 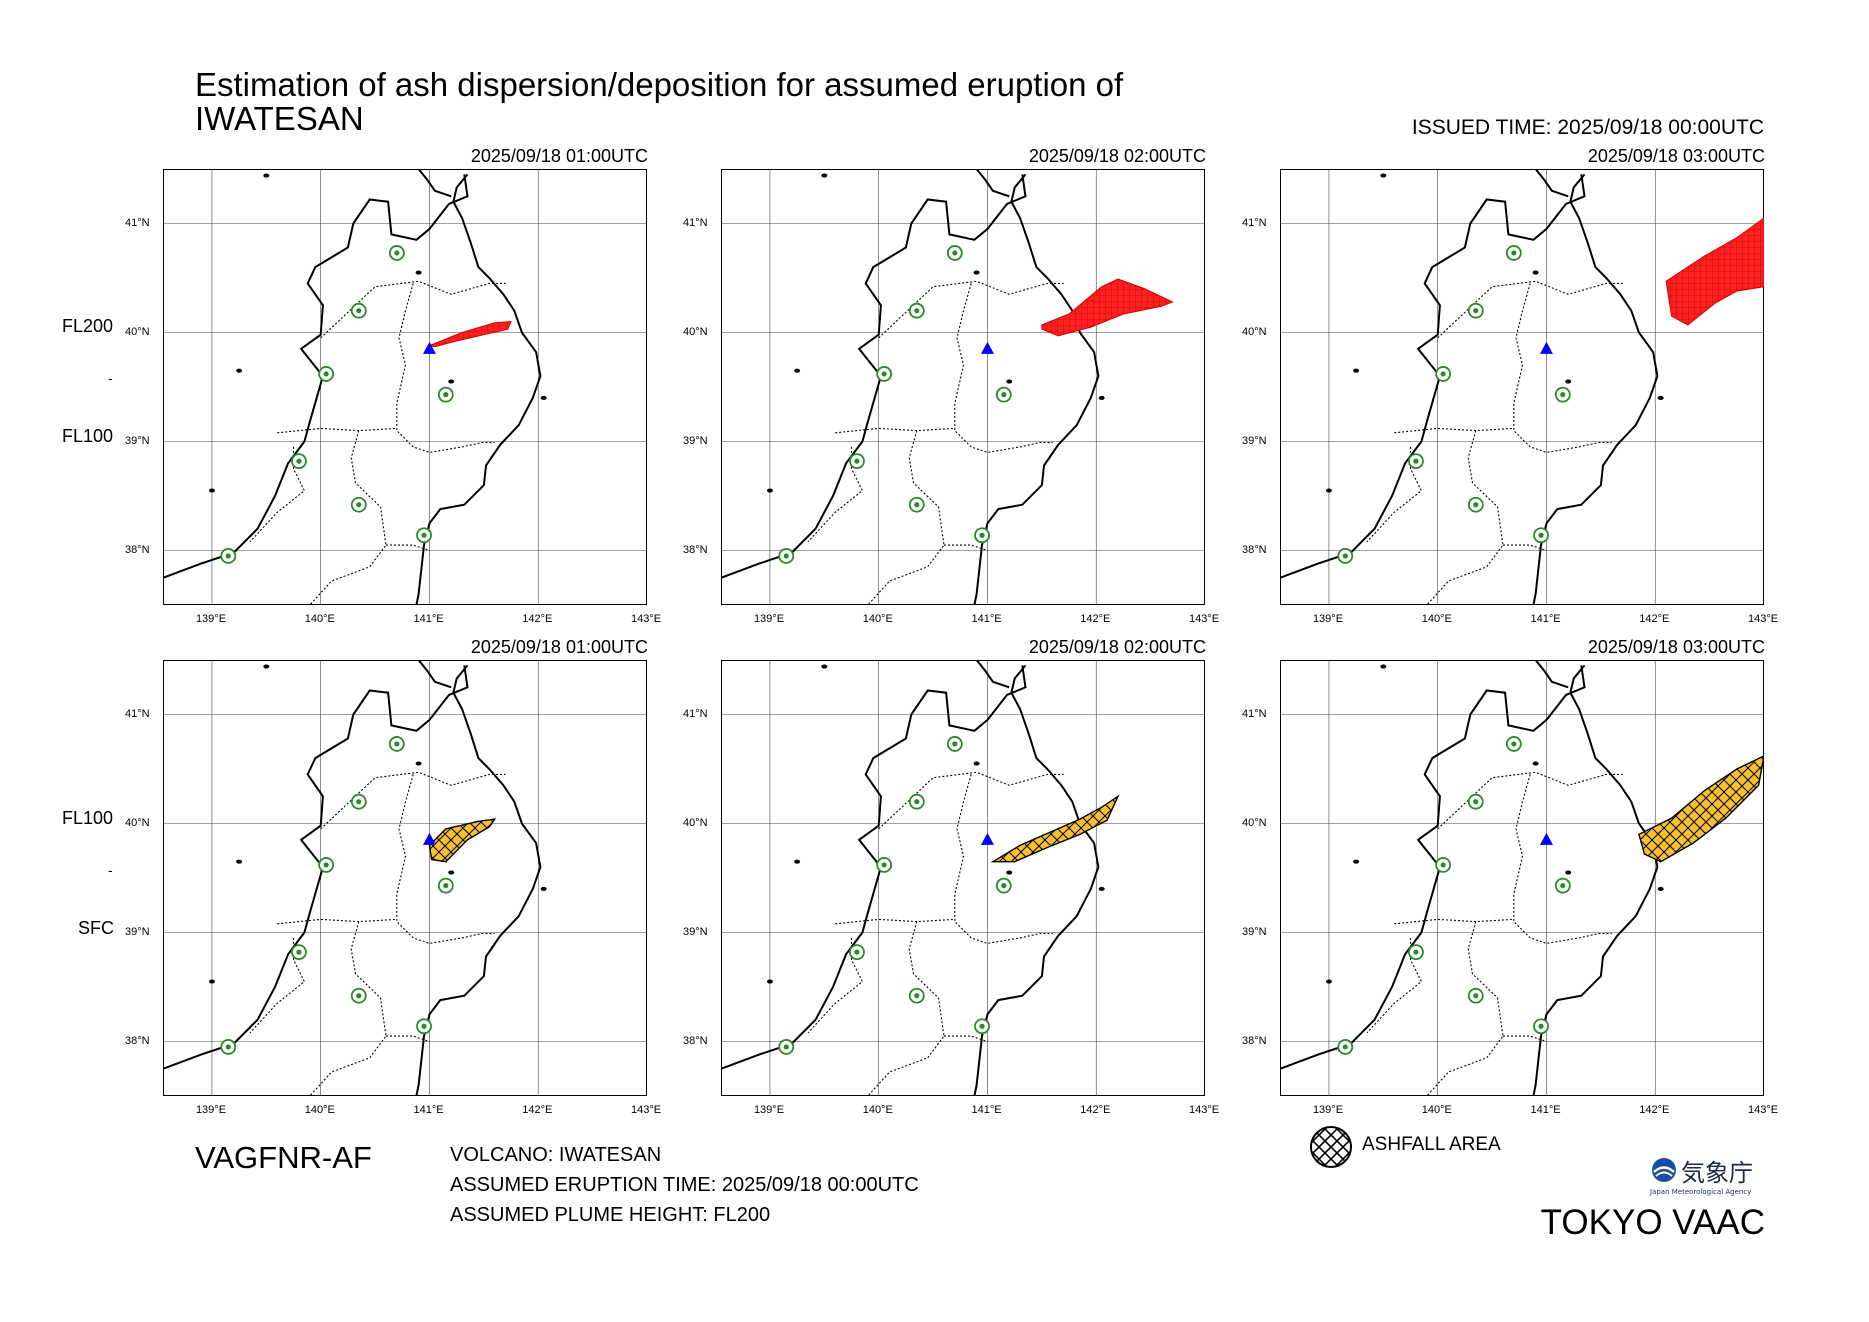 I want to click on ash-cloud-area, so click(x=469, y=334).